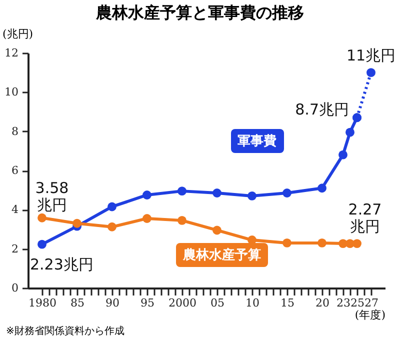 The width and height of the screenshot is (400, 338). I want to click on y-tick-label: 2, so click(15, 249).